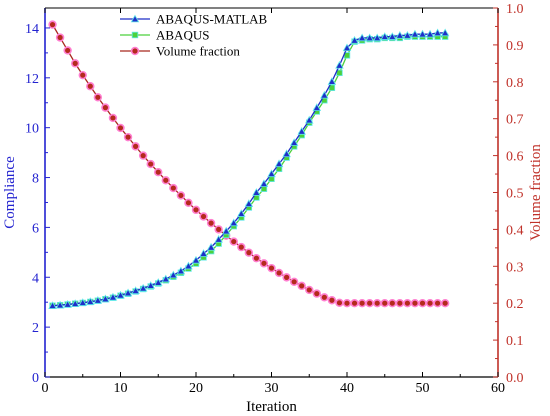  Describe the element at coordinates (135, 18) in the screenshot. I see `legend-swatch-abaqus-matlab` at that location.